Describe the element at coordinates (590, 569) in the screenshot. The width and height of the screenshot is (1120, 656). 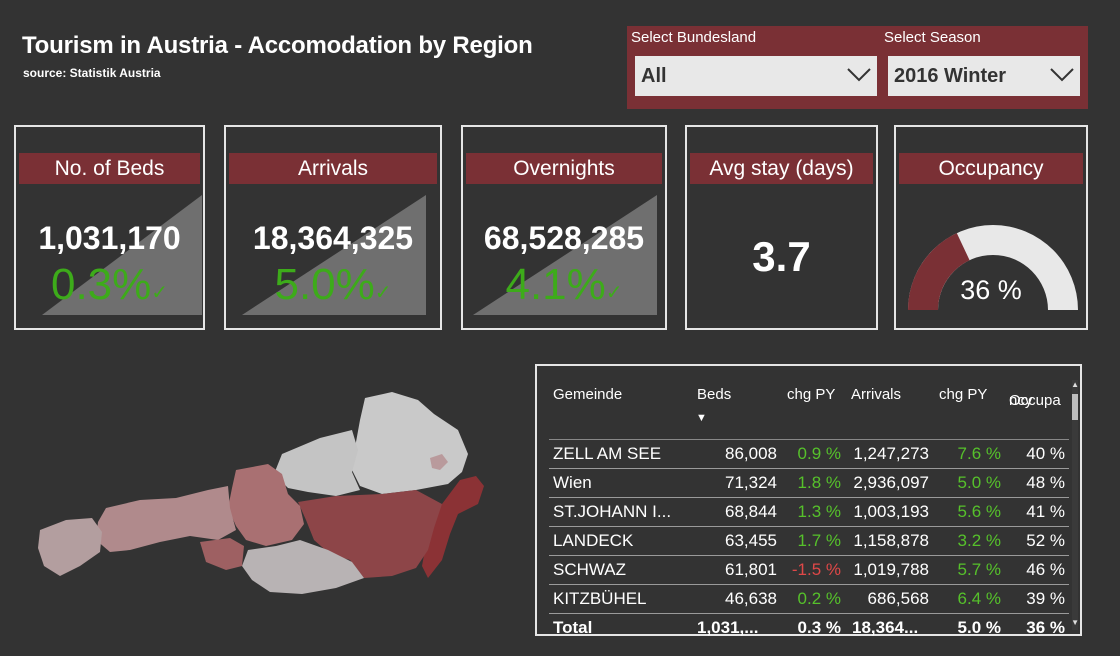
I see `cell-gemeinde: SCHWAZ` at that location.